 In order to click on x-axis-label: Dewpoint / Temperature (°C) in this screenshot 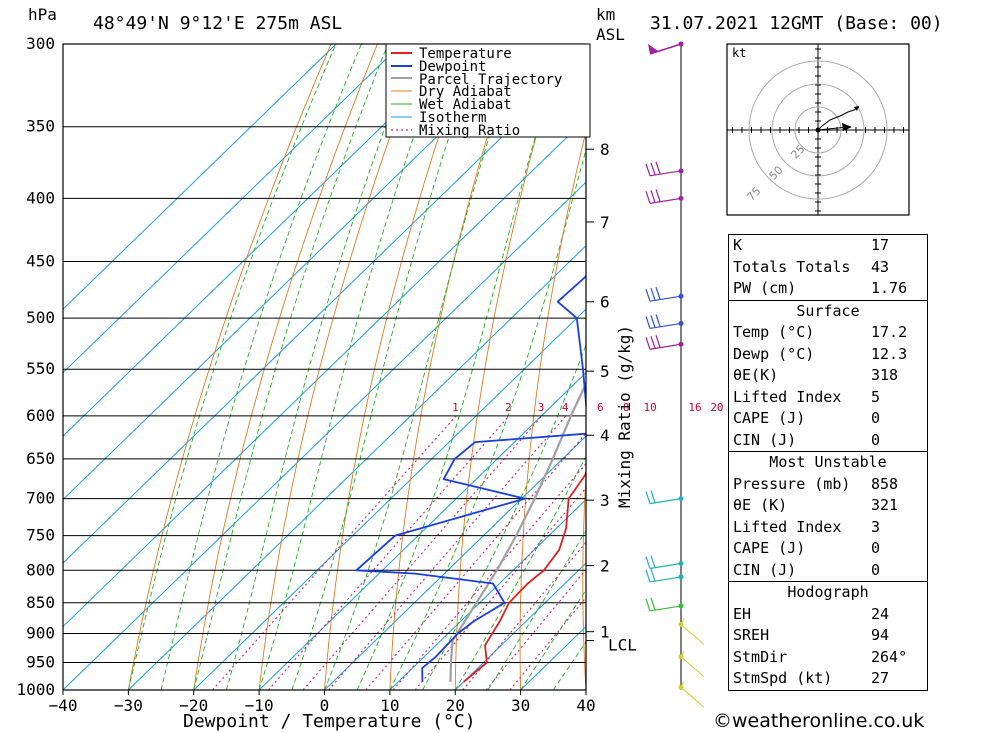, I will do `click(329, 721)`.